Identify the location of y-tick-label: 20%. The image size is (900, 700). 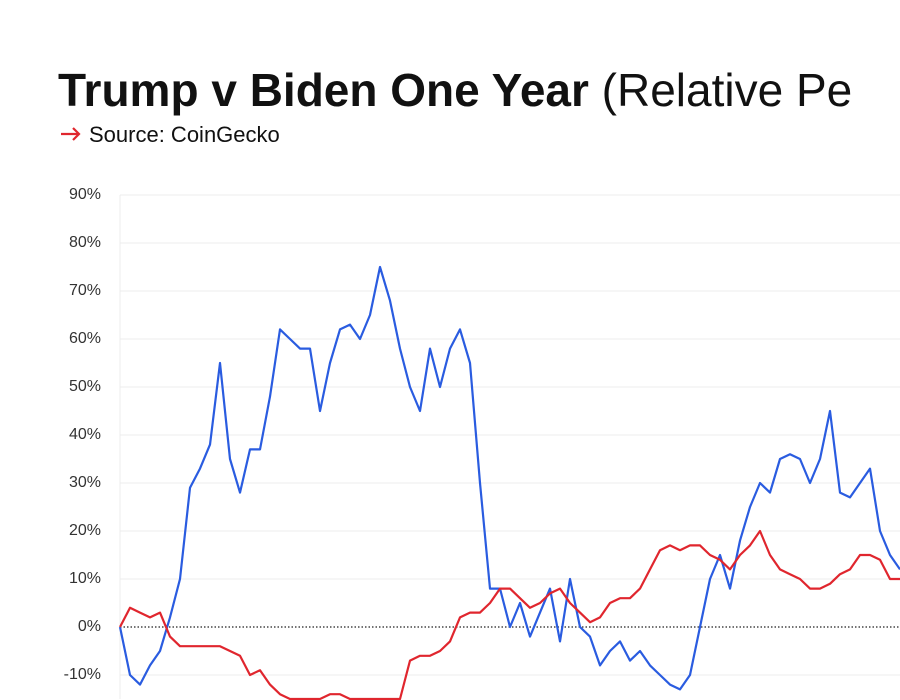
(85, 530).